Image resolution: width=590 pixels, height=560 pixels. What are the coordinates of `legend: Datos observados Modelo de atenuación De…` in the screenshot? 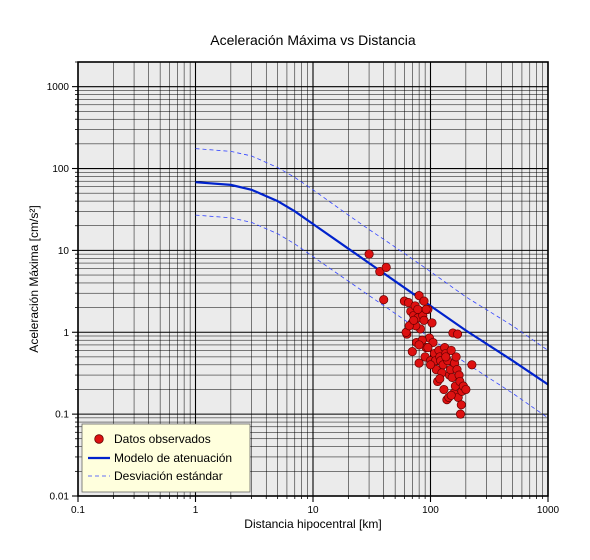 It's located at (166, 458).